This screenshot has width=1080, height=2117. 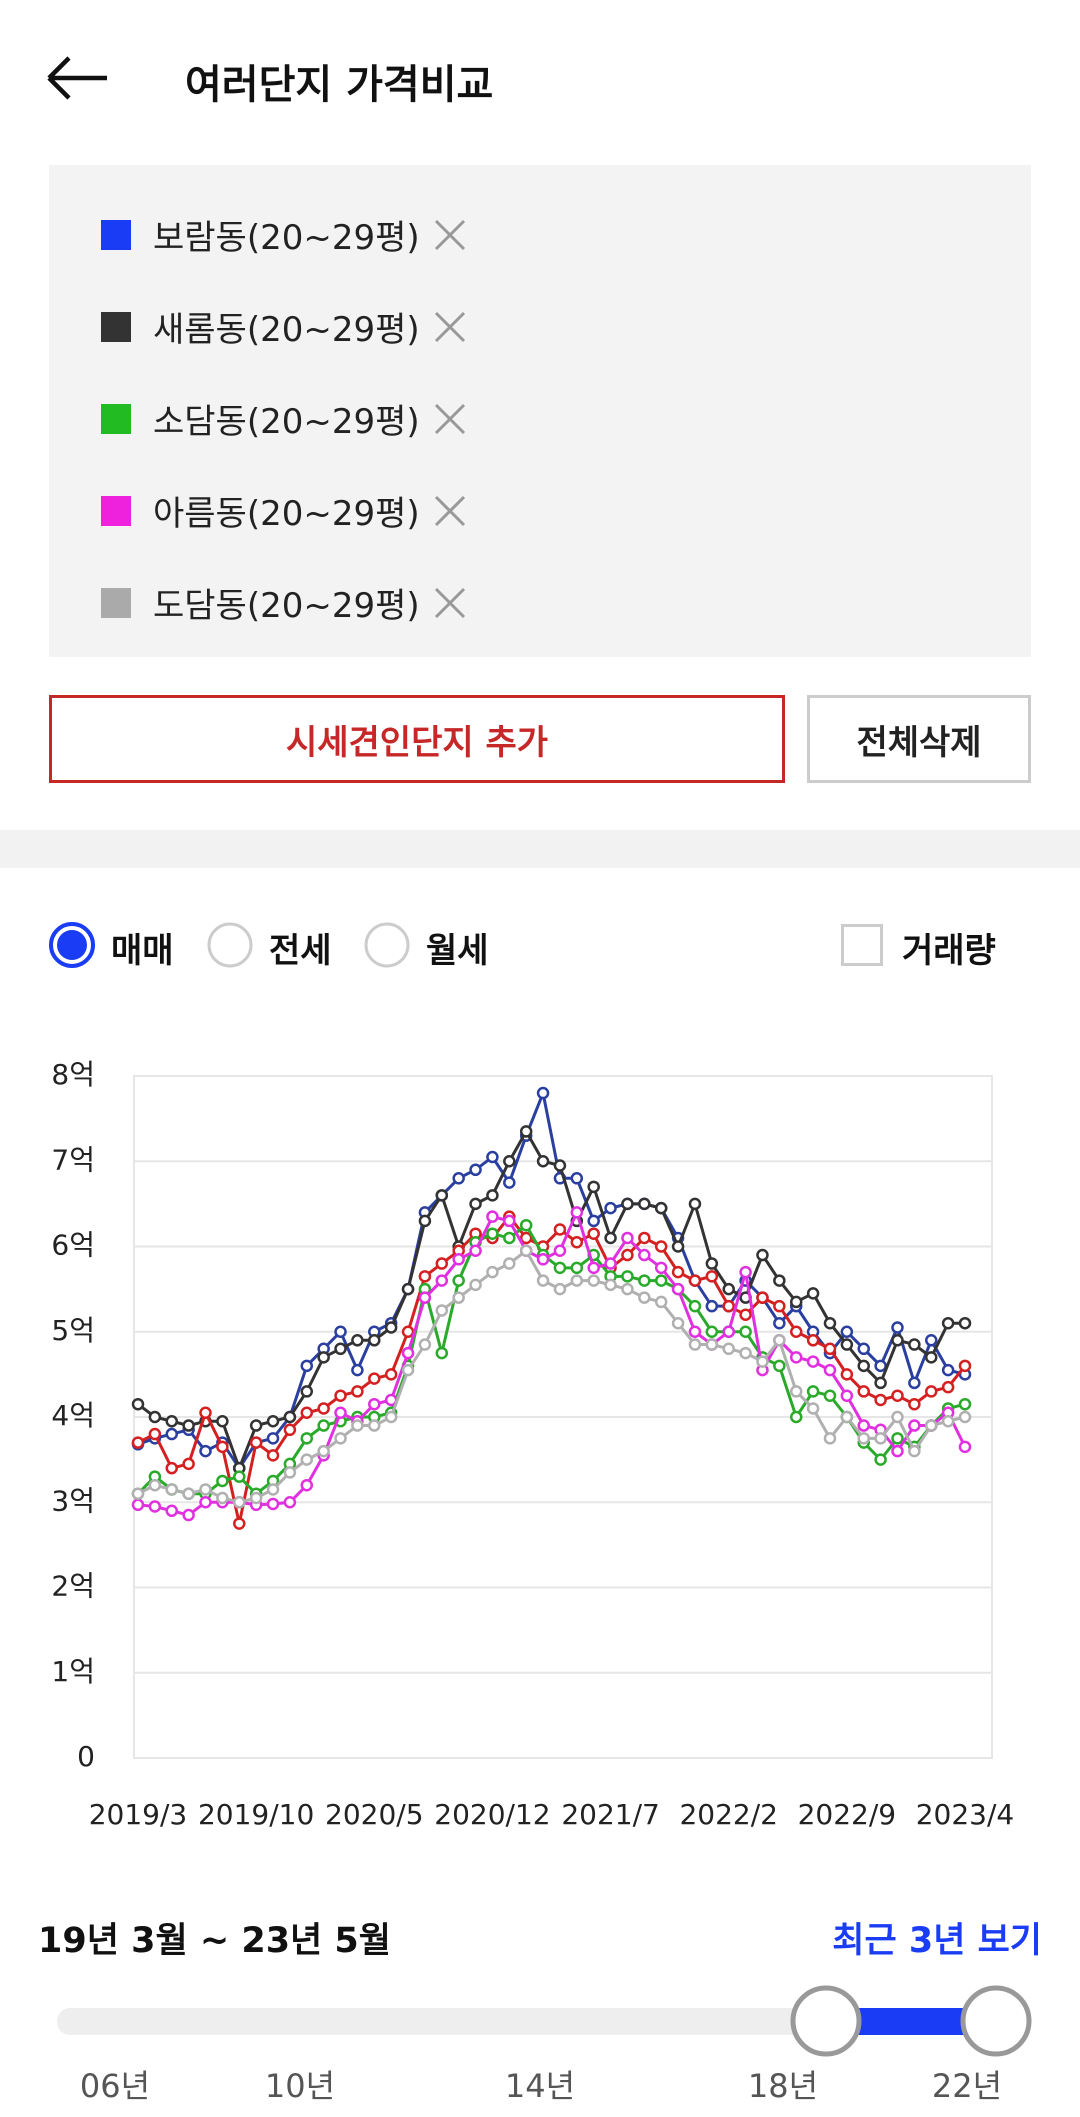 What do you see at coordinates (540, 2048) in the screenshot?
I see `range-slider: 06년 10년 14년 18년 22년` at bounding box center [540, 2048].